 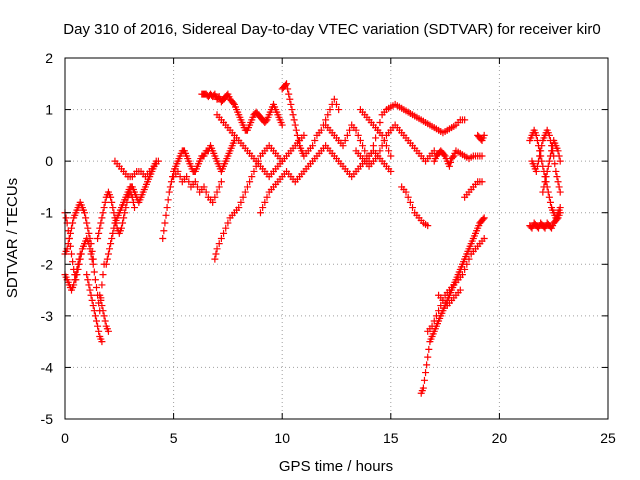 I want to click on series-track-v, so click(x=473, y=189).